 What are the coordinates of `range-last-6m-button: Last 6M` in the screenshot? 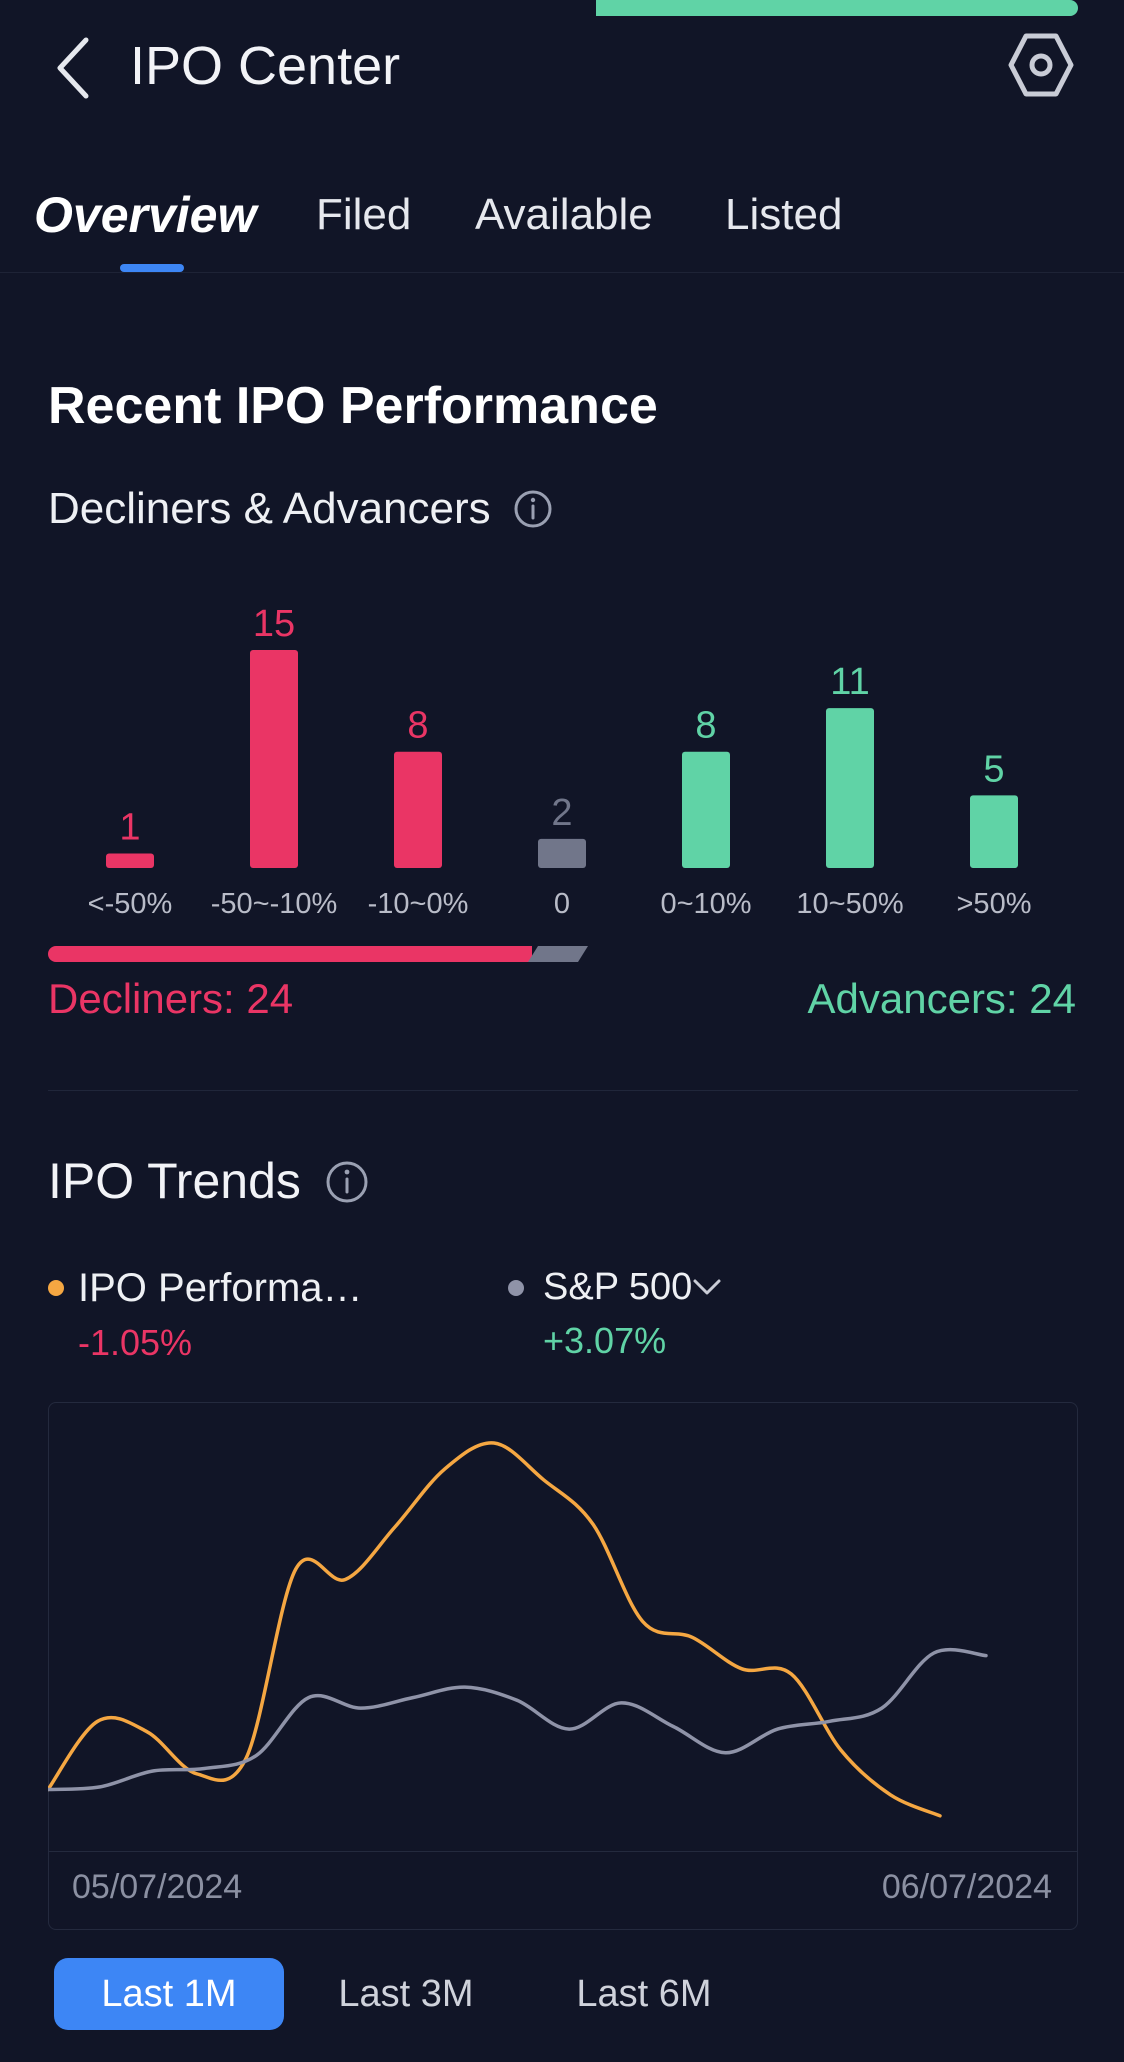 It's located at (644, 1993).